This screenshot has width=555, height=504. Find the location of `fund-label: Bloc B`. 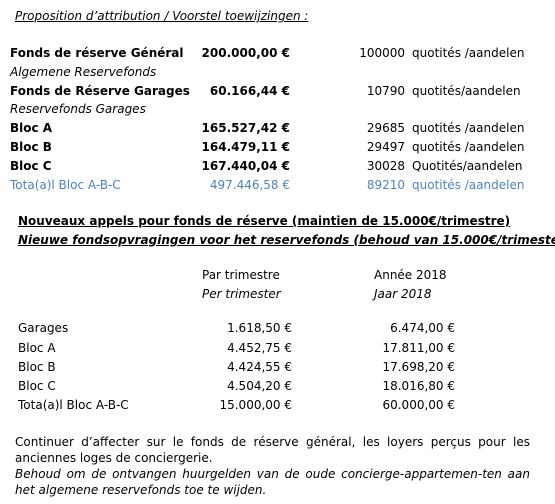

fund-label: Bloc B is located at coordinates (31, 147).